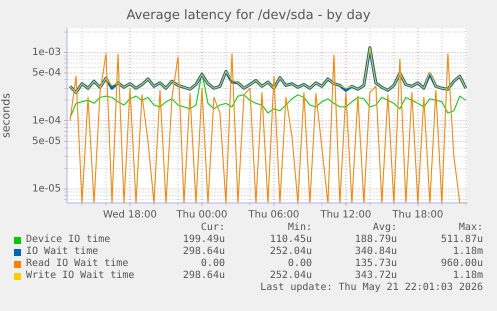  What do you see at coordinates (300, 228) in the screenshot?
I see `text: Min:` at bounding box center [300, 228].